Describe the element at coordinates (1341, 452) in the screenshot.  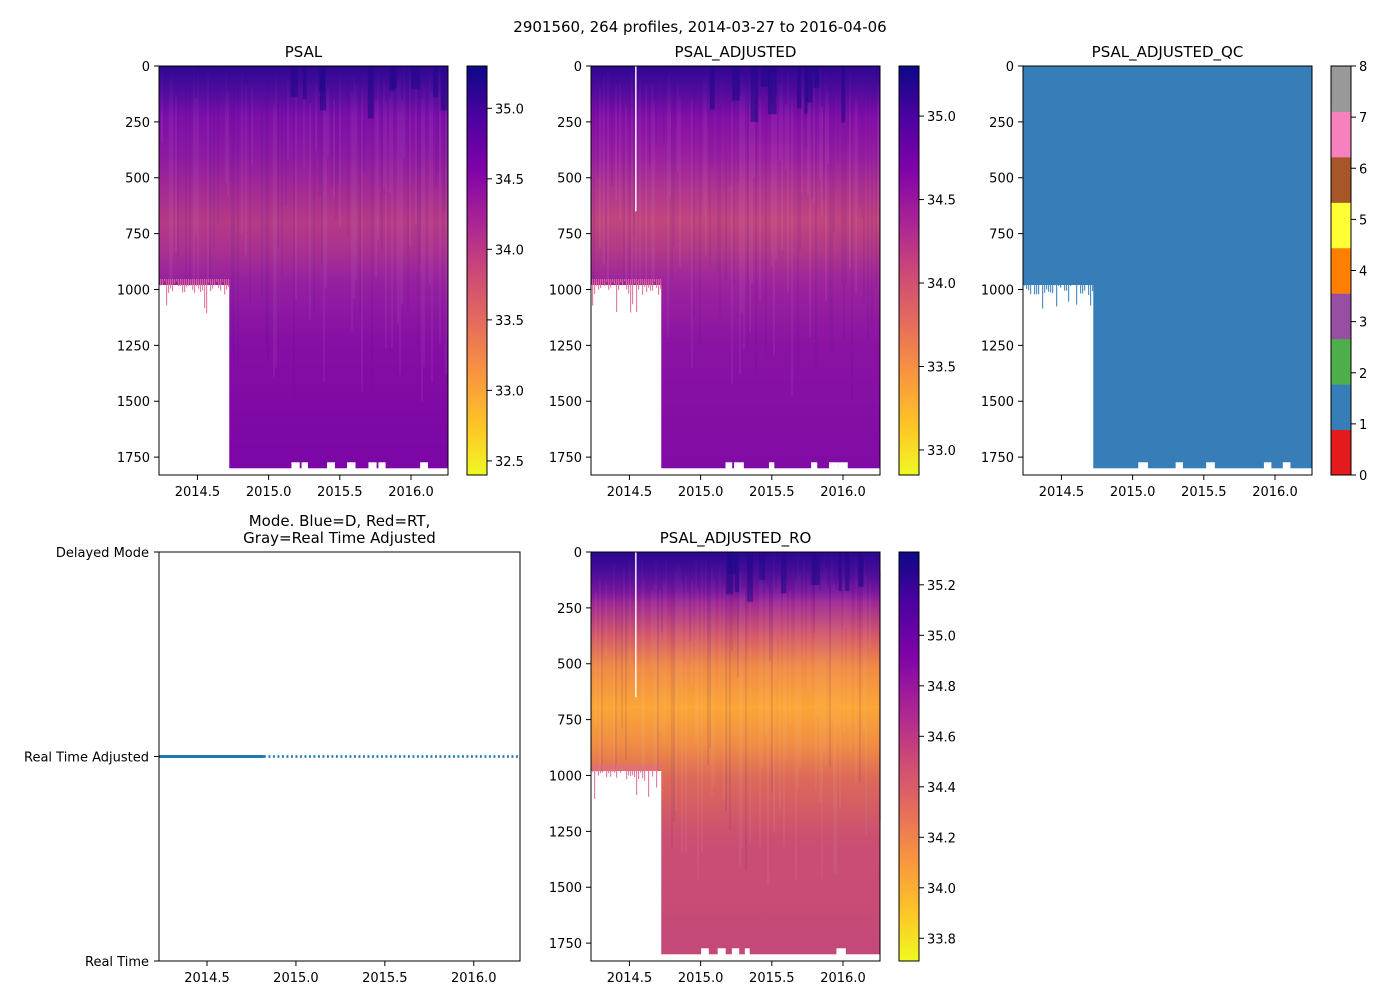
I see `qc-flag-0-band` at that location.